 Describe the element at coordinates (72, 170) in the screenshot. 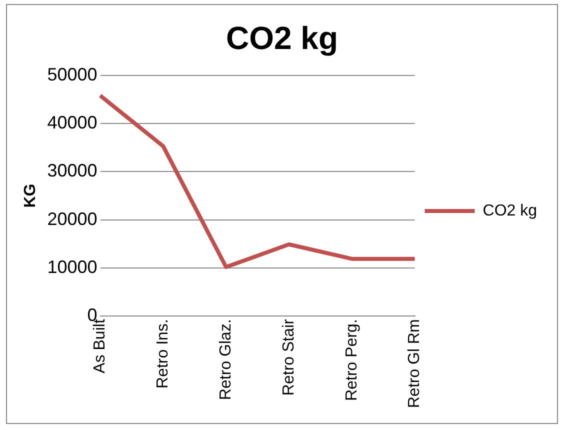

I see `y-tick-label: 30000` at that location.